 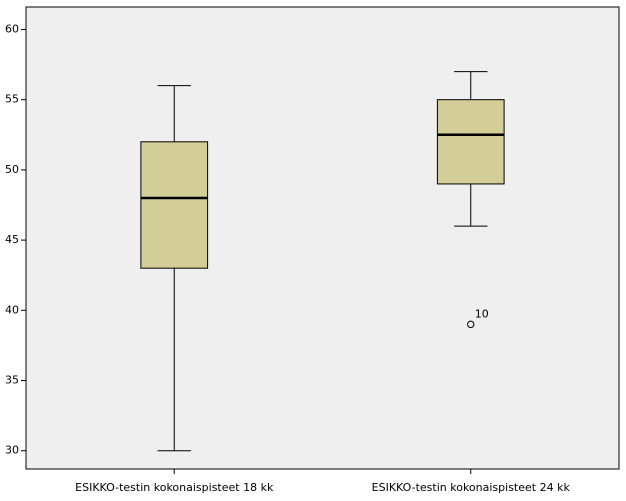 I want to click on y-tick-label: 50, so click(x=12, y=169).